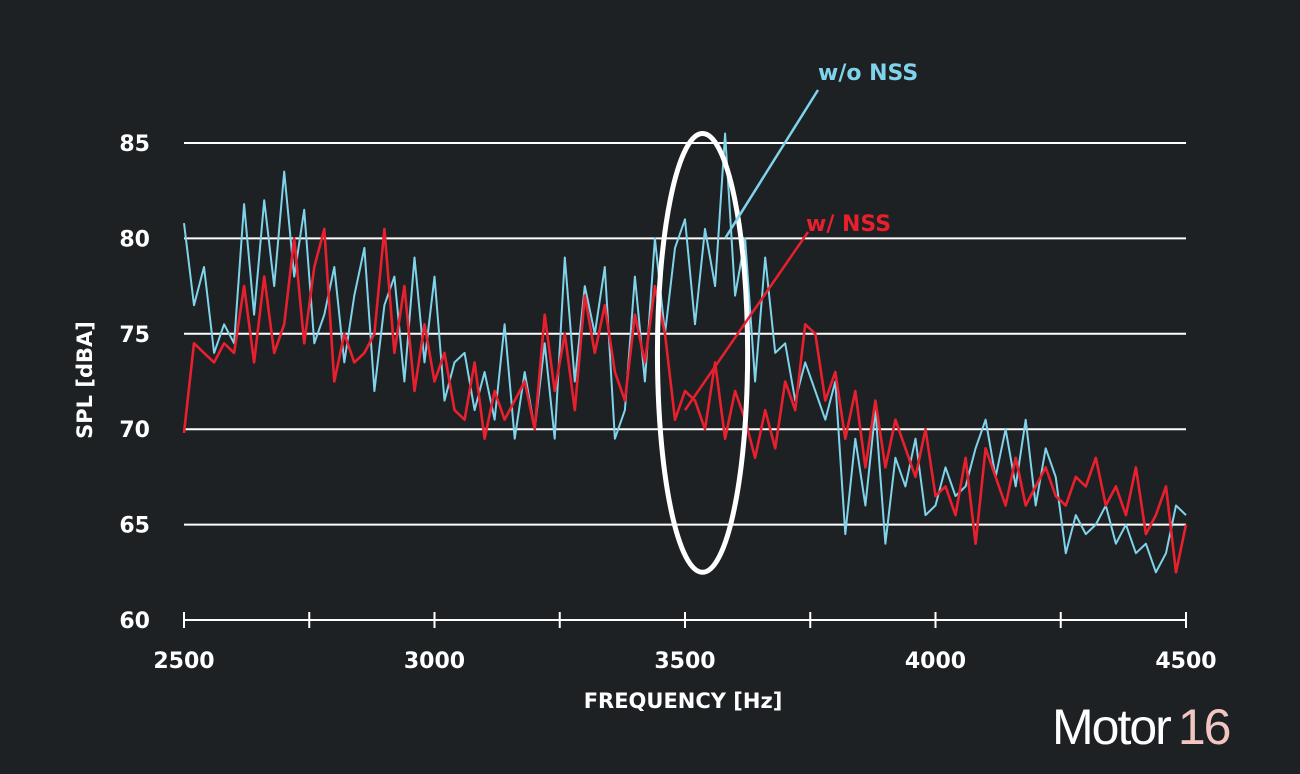 The height and width of the screenshot is (774, 1300). Describe the element at coordinates (683, 701) in the screenshot. I see `x-axis-label: FREQUENCY [Hz]` at that location.